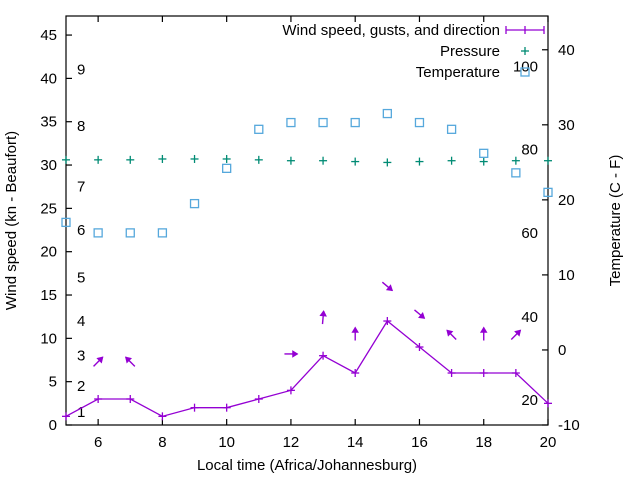 This screenshot has width=640, height=480. Describe the element at coordinates (562, 350) in the screenshot. I see `y2-tick-label: 0` at that location.